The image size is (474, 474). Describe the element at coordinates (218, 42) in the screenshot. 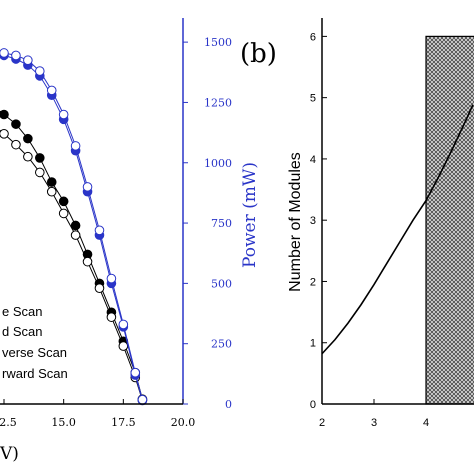

I see `panel-a-right-tick-label-6: 1500` at that location.